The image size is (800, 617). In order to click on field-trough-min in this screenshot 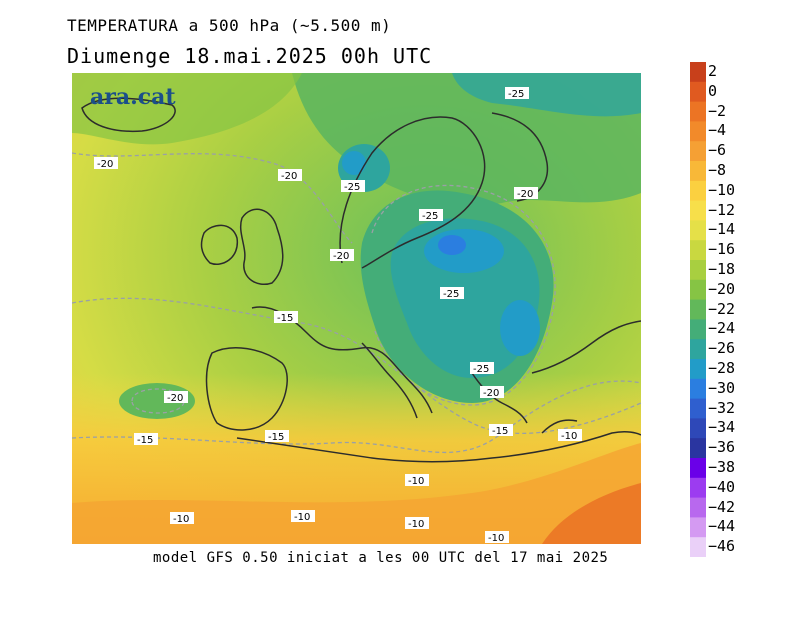, I will do `click(452, 245)`.